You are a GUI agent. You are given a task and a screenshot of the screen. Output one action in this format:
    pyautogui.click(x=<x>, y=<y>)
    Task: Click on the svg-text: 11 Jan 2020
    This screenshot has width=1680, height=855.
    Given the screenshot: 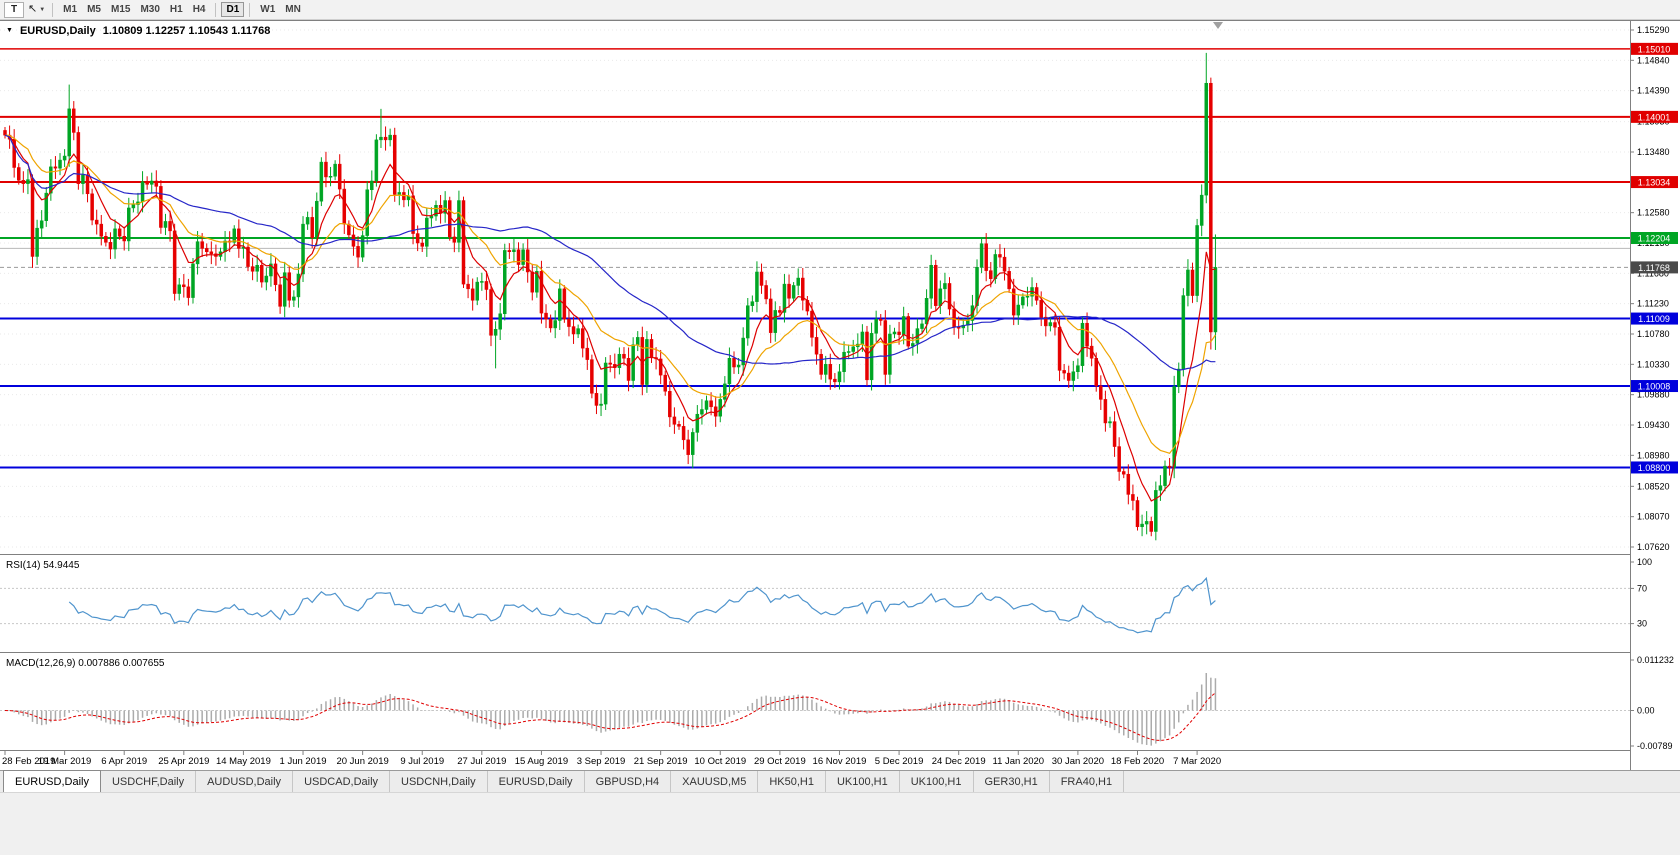 What is the action you would take?
    pyautogui.click(x=1018, y=761)
    